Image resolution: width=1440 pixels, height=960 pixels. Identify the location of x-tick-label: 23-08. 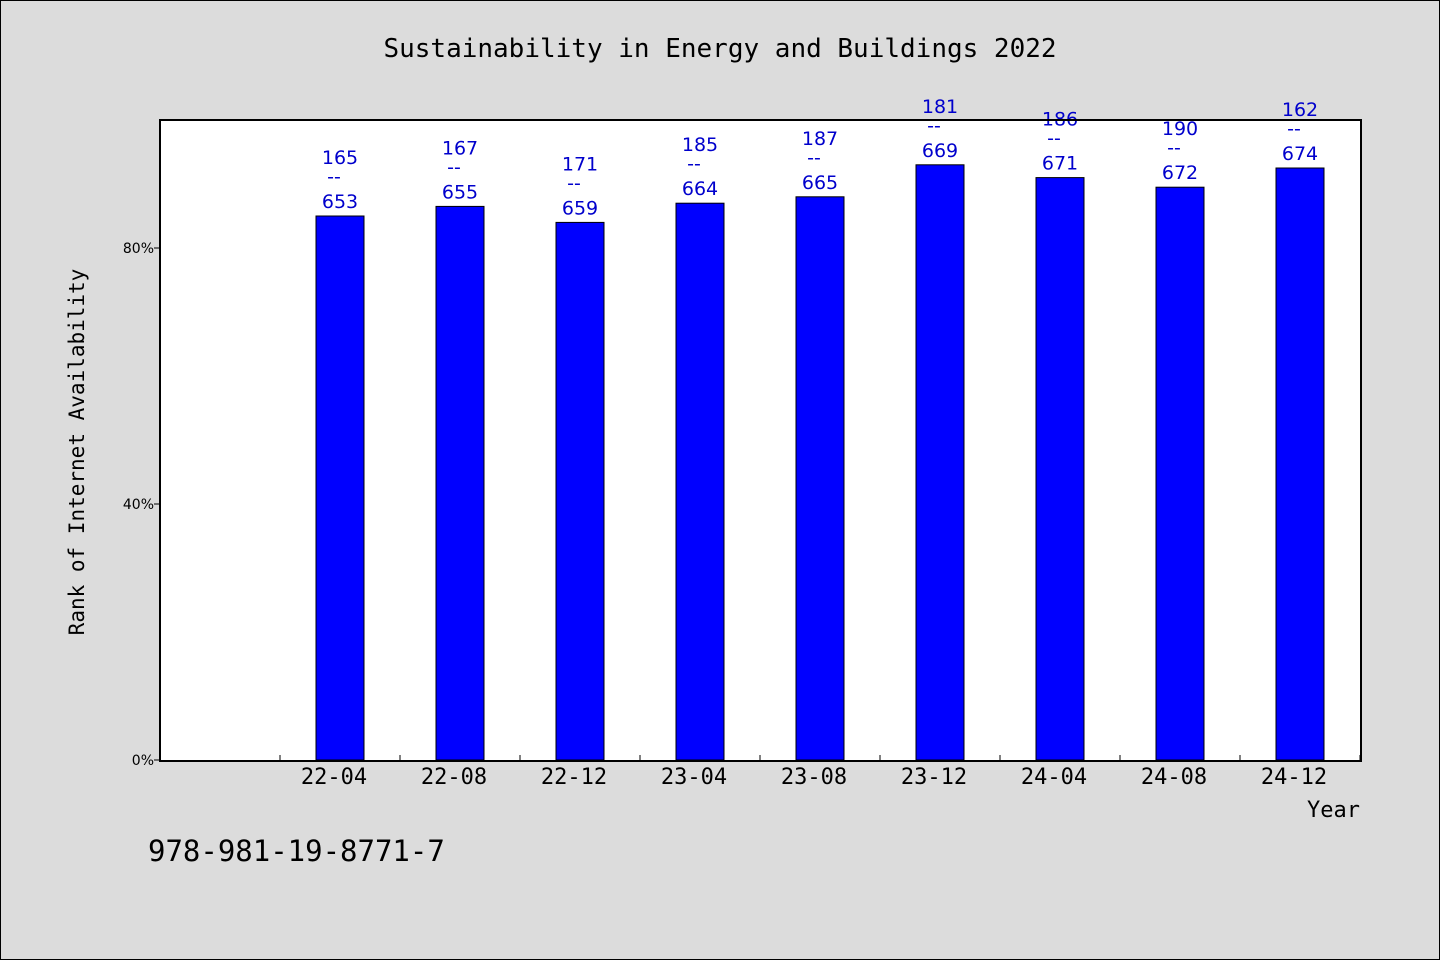
(814, 777).